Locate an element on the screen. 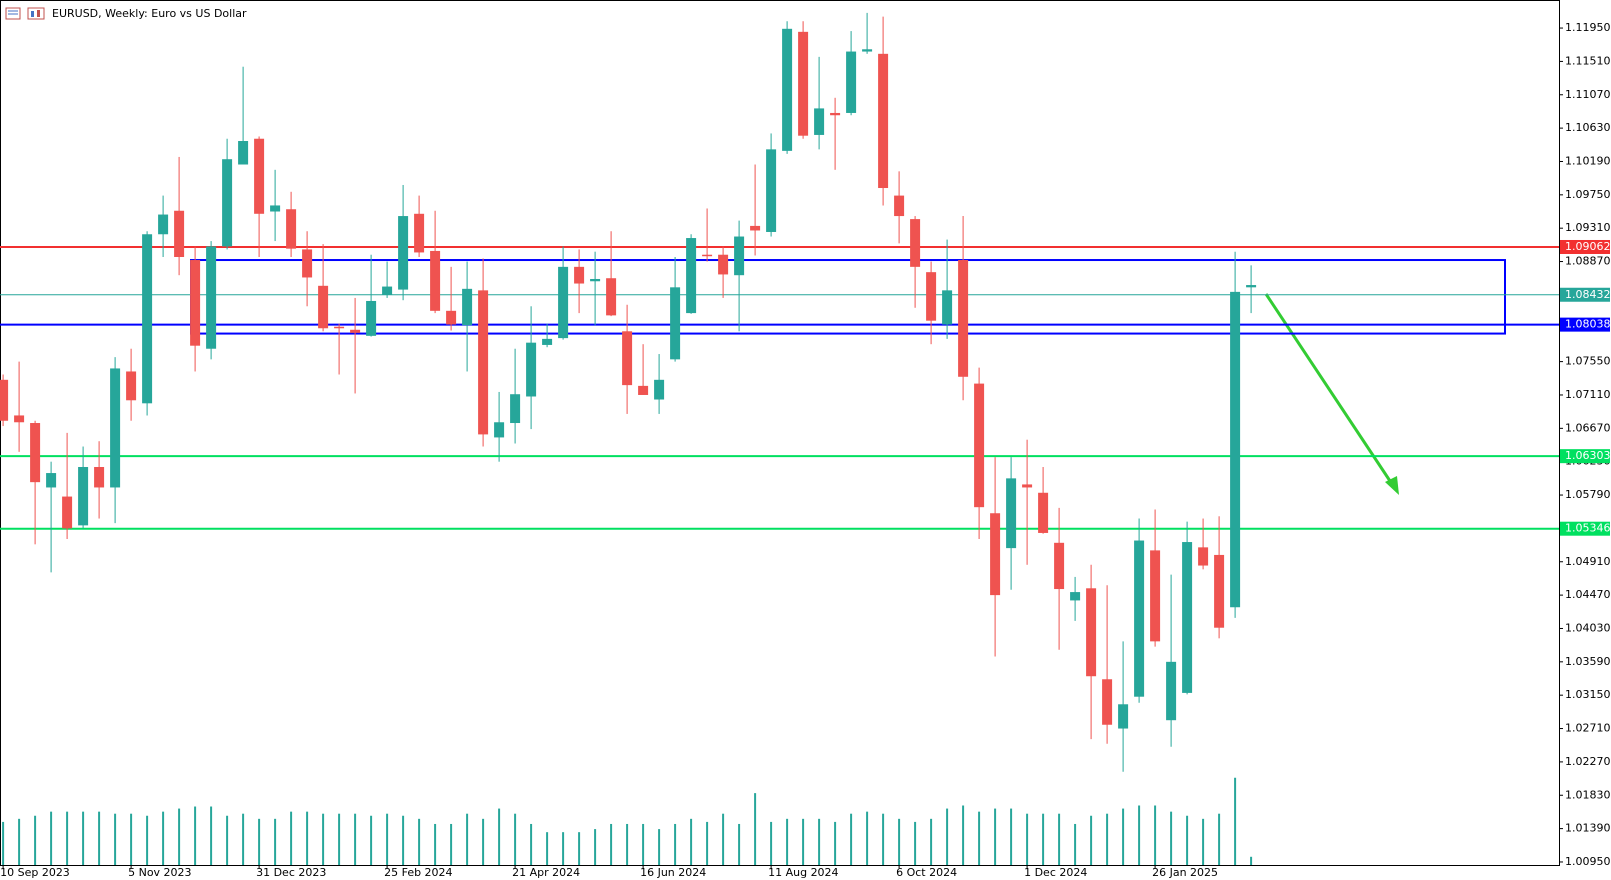  y-tick-label: 1.06670 is located at coordinates (1588, 427).